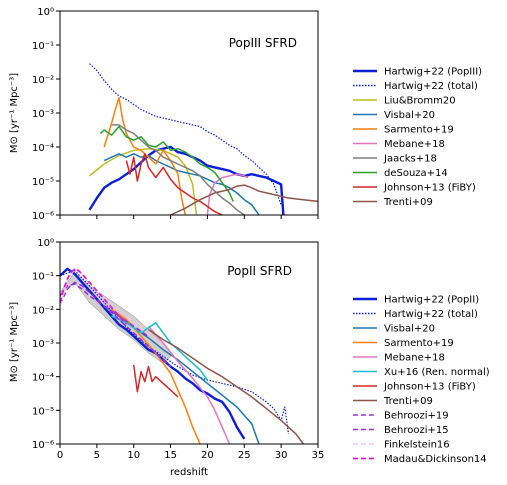 The image size is (507, 485). I want to click on popii-y-tick-label: 10⁻⁵, so click(43, 411).